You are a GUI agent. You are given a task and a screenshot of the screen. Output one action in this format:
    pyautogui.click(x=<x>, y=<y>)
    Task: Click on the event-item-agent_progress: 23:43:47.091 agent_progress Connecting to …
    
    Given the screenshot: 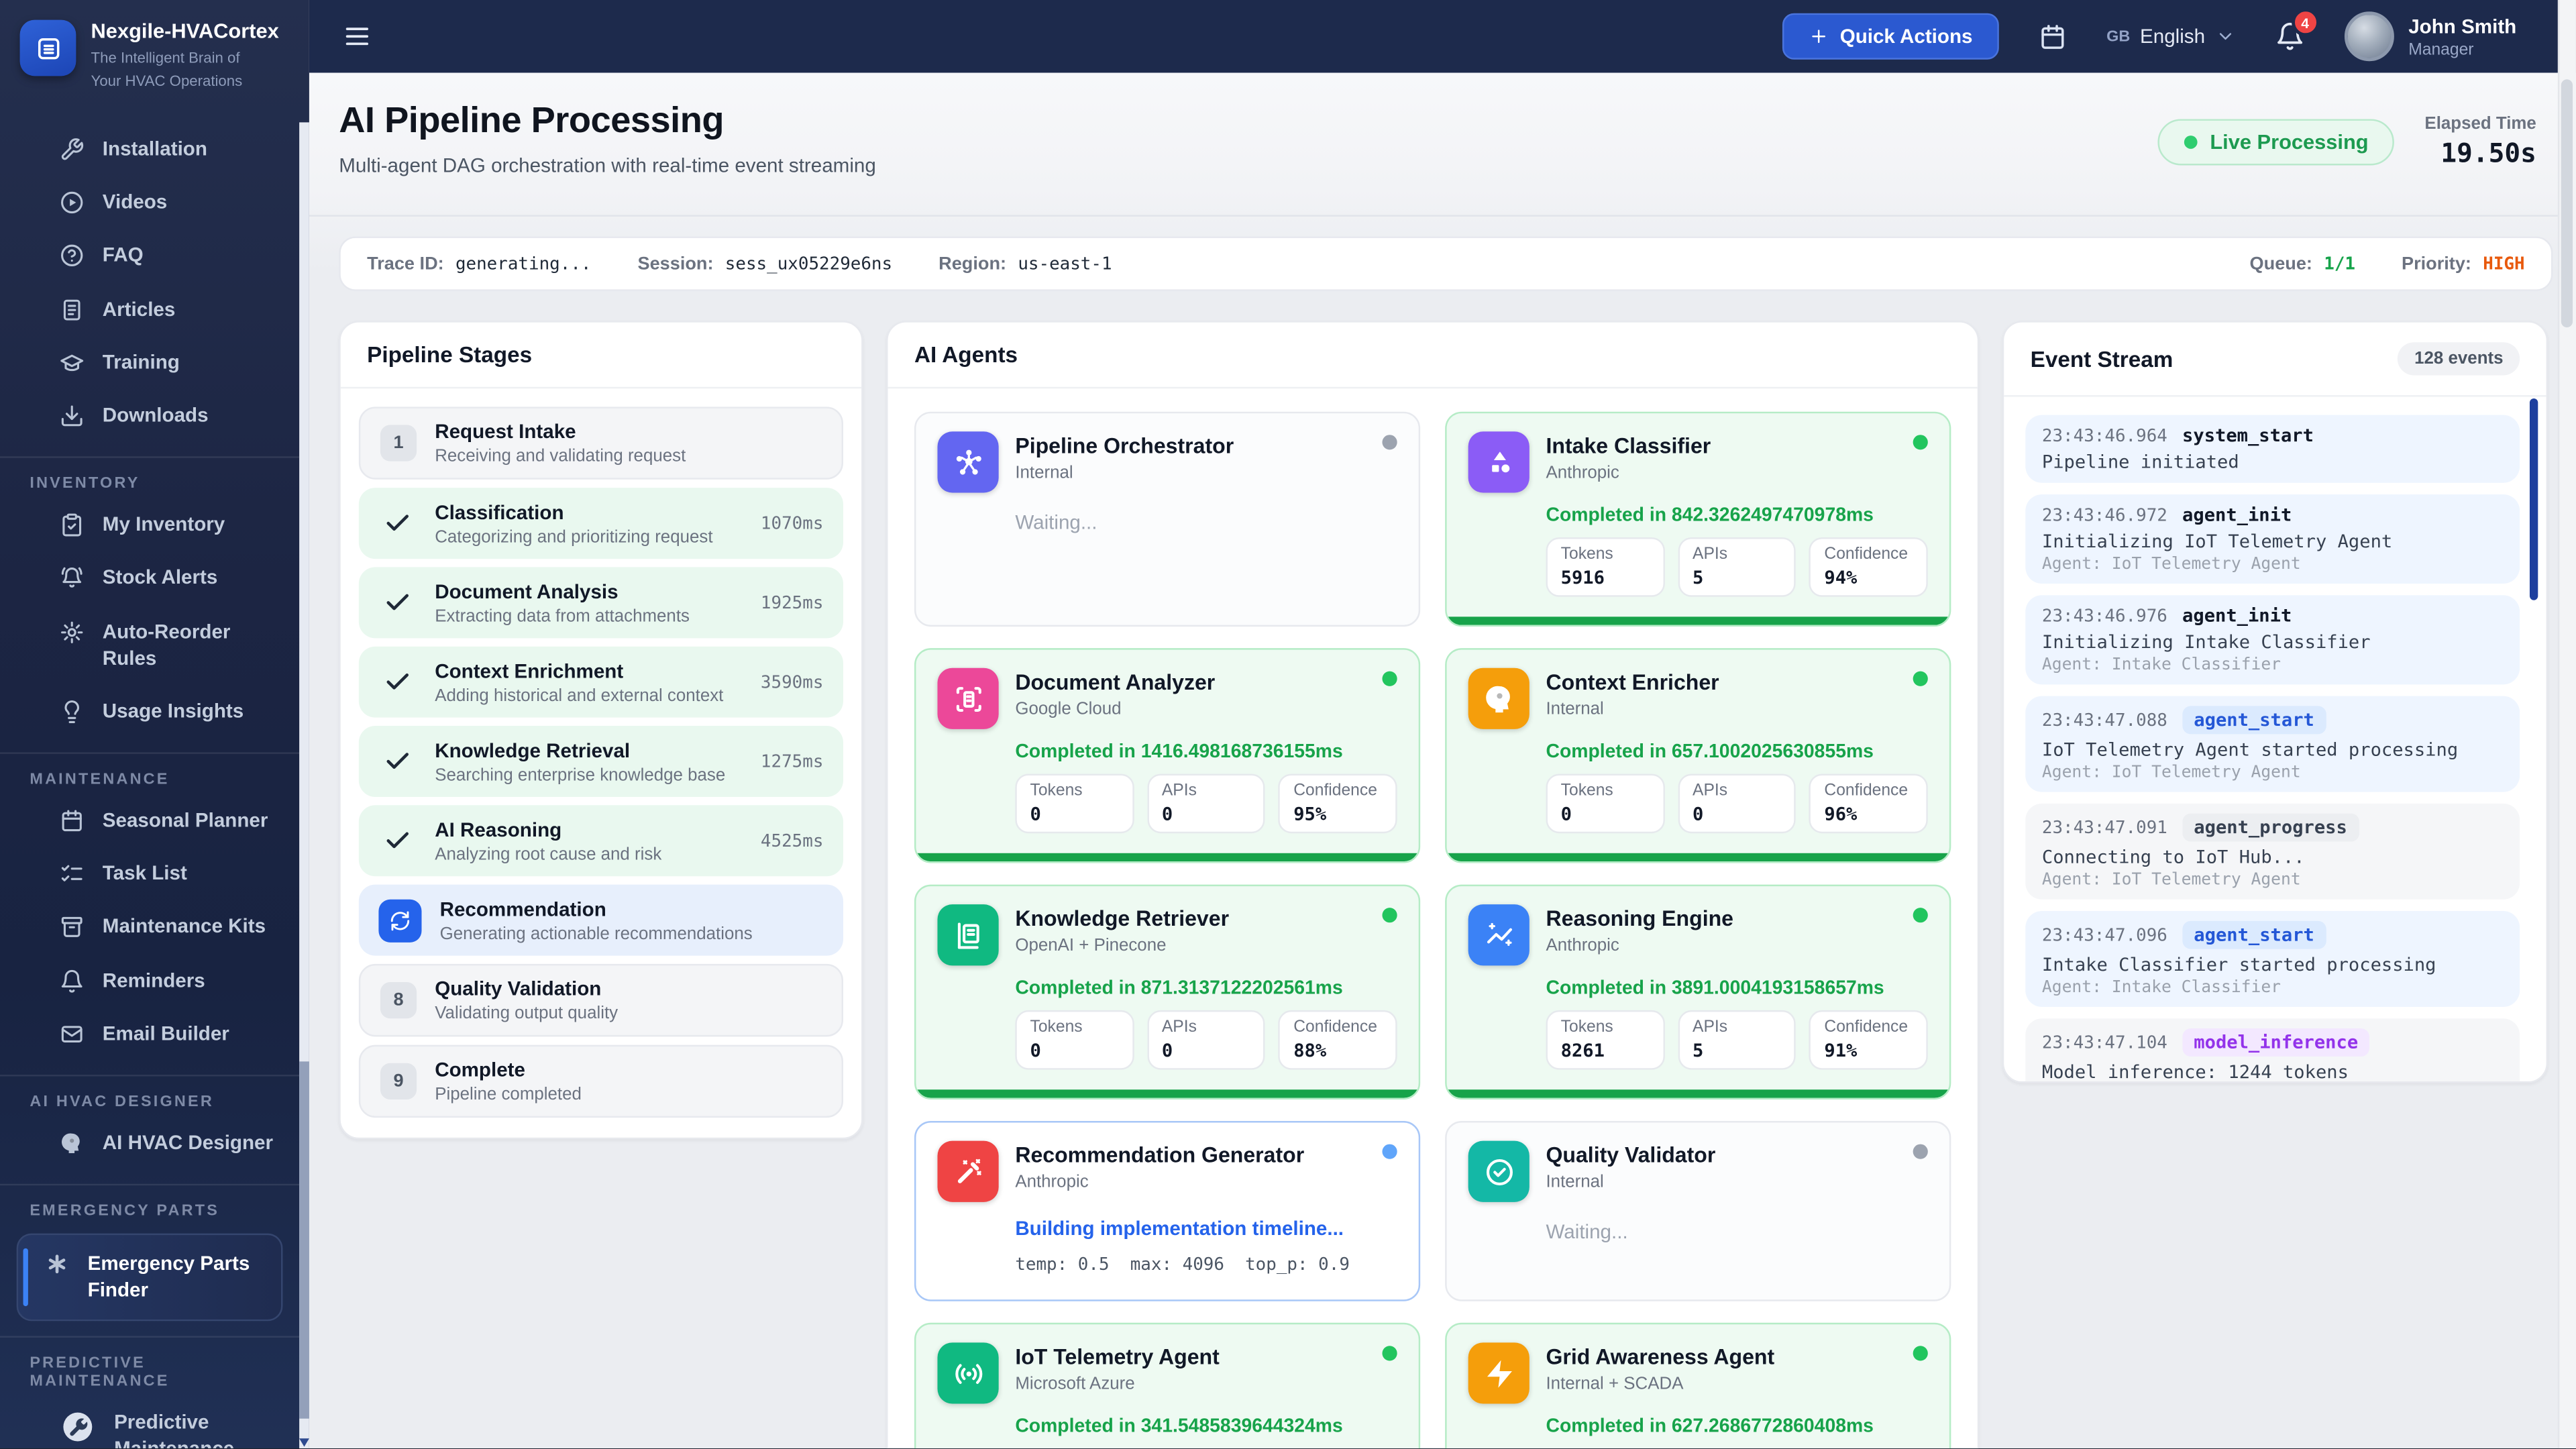 What is the action you would take?
    pyautogui.click(x=2272, y=851)
    